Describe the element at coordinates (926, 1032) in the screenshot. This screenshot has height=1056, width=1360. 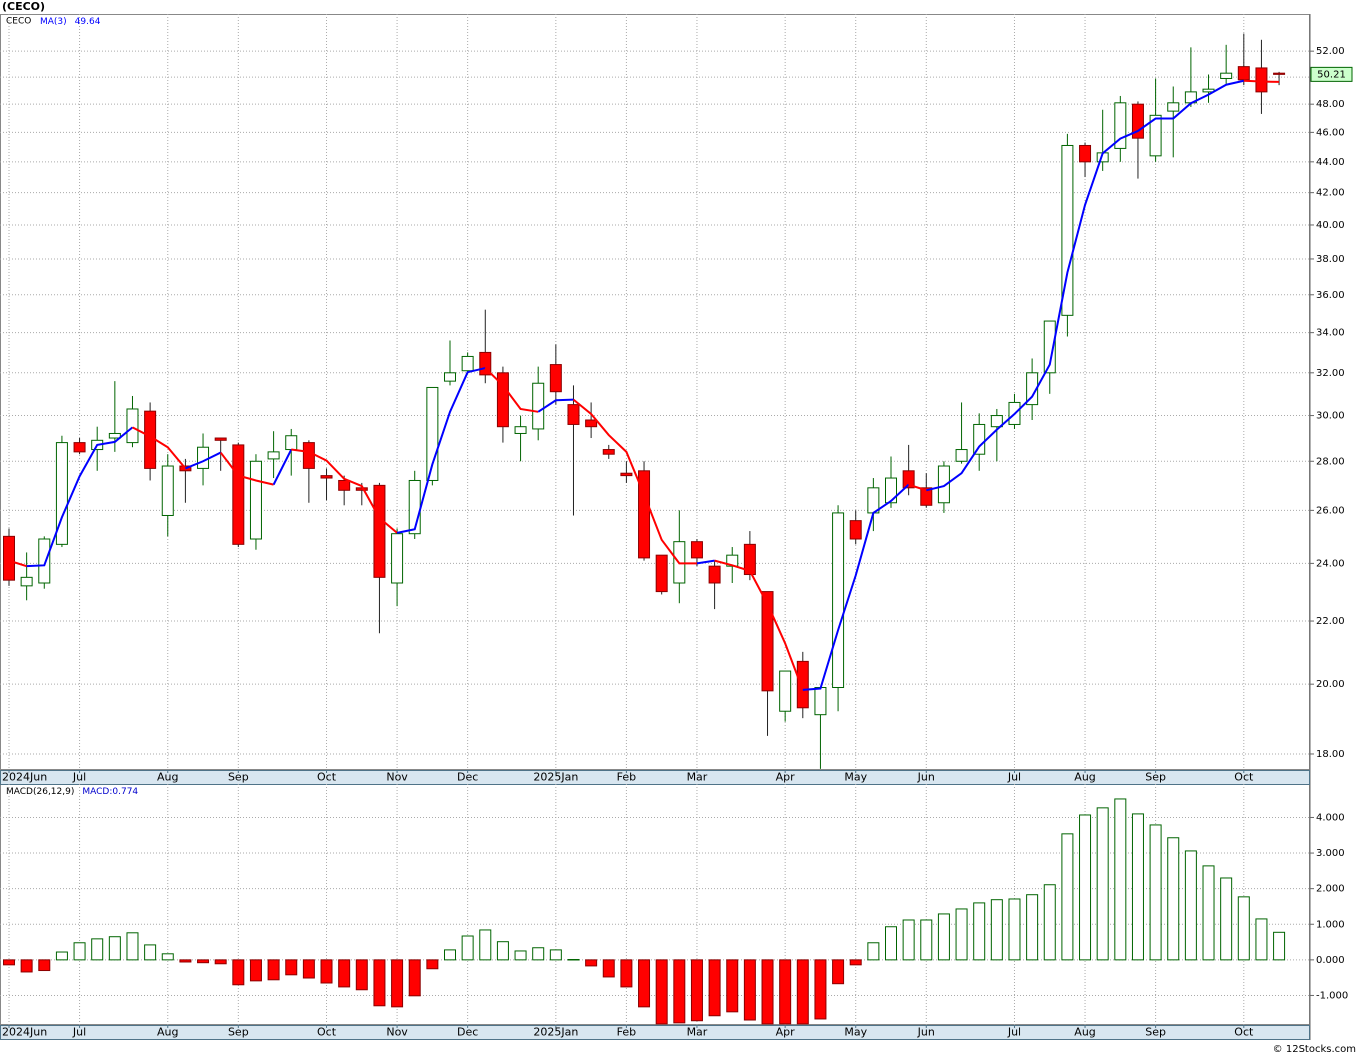
I see `x-tick-label: Jun` at that location.